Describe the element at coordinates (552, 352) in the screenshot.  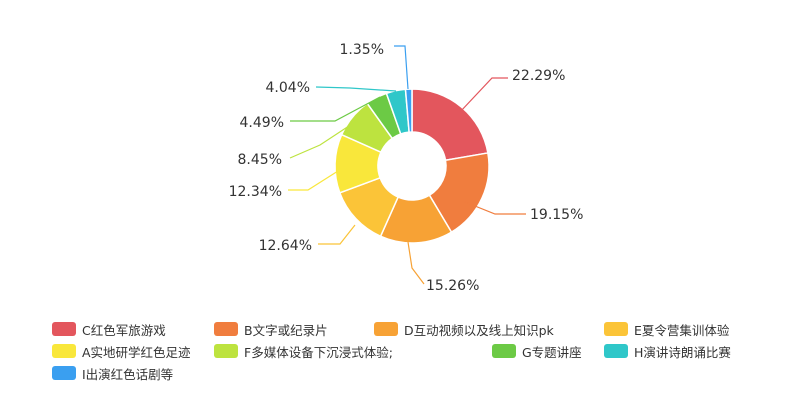
I see `legend-label: G专题讲座` at that location.